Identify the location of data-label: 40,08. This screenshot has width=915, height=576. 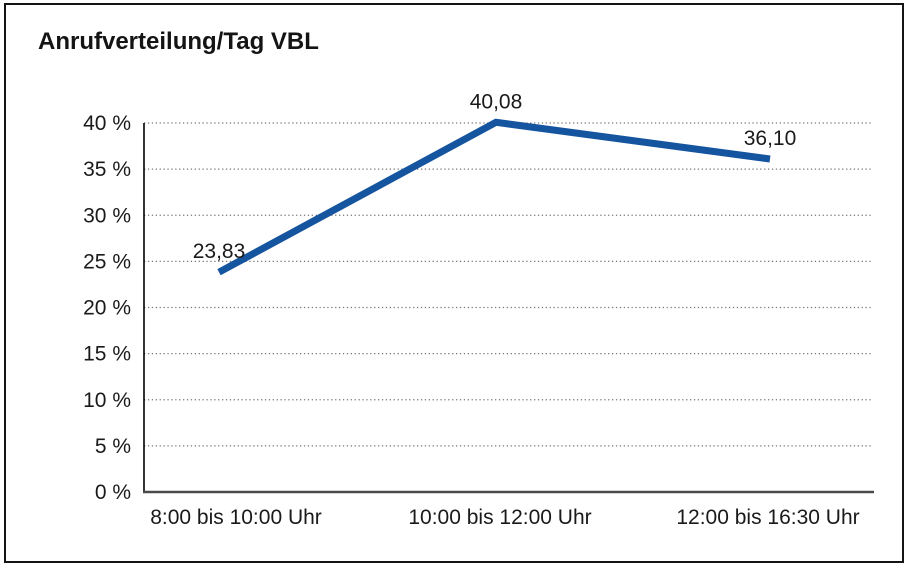
(496, 101).